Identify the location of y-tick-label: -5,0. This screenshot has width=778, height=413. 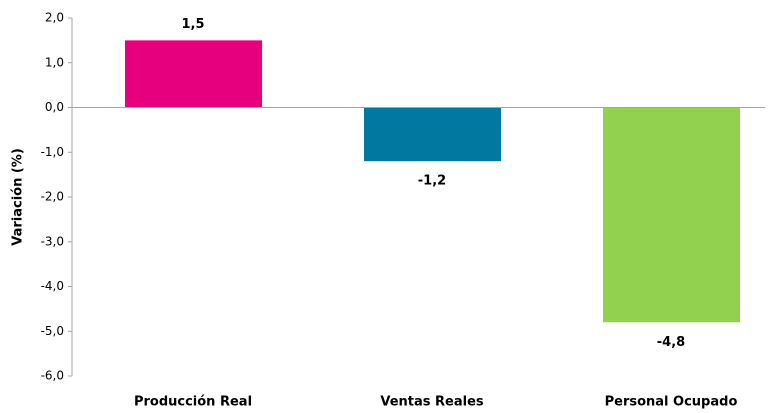
(52, 331).